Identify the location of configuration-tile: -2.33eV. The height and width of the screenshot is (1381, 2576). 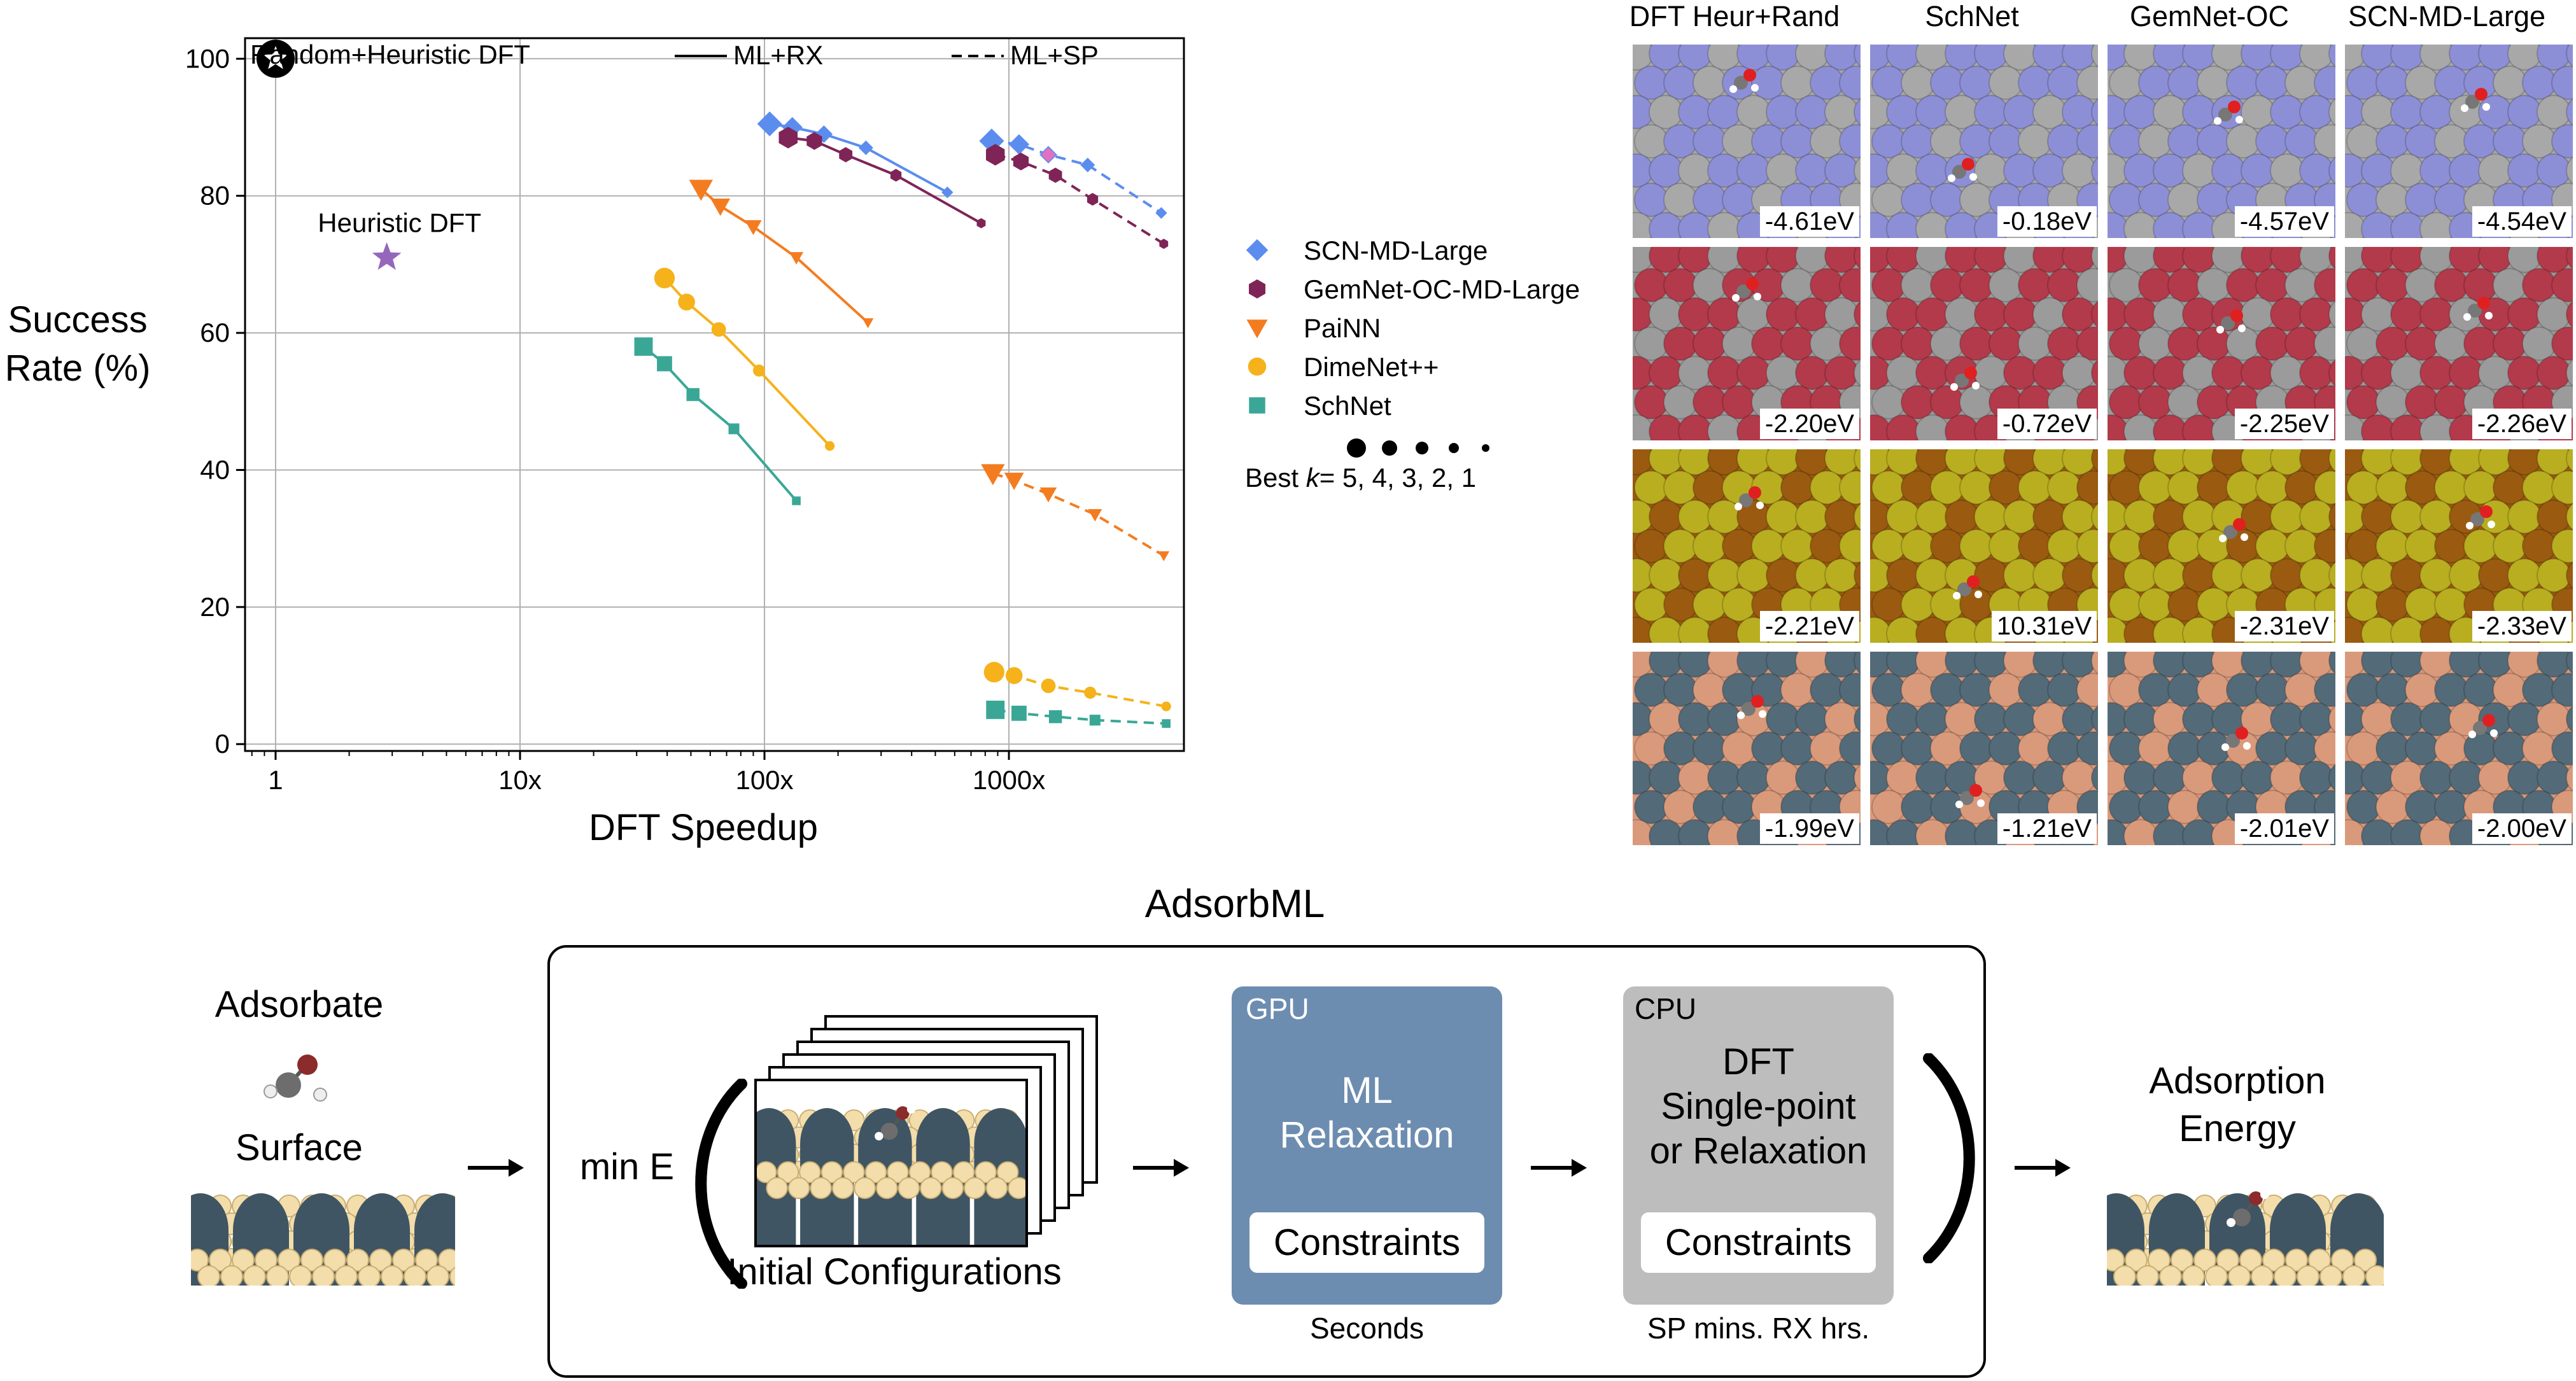
(2459, 546).